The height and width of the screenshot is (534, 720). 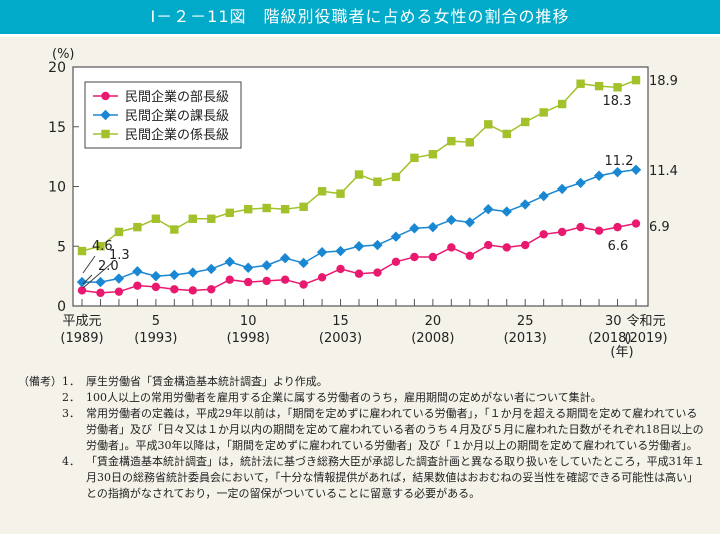 I want to click on x-axis-unit: (年), so click(x=621, y=352).